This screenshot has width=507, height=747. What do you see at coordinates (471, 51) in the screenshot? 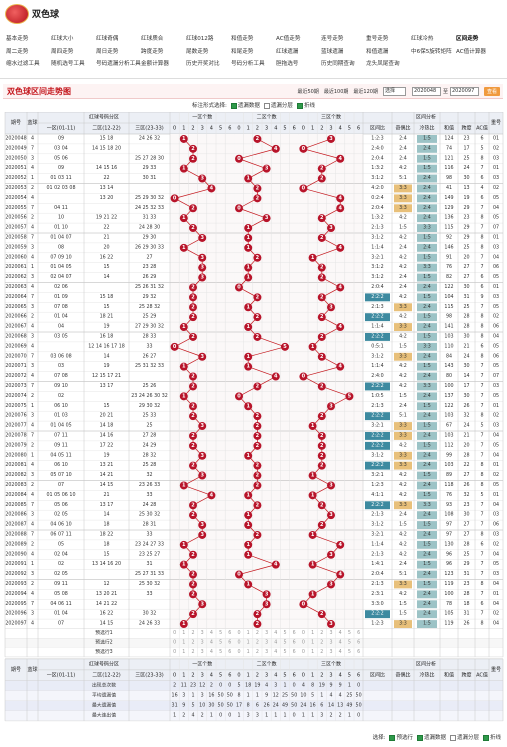
I see `nav-link: AC值计算器` at bounding box center [471, 51].